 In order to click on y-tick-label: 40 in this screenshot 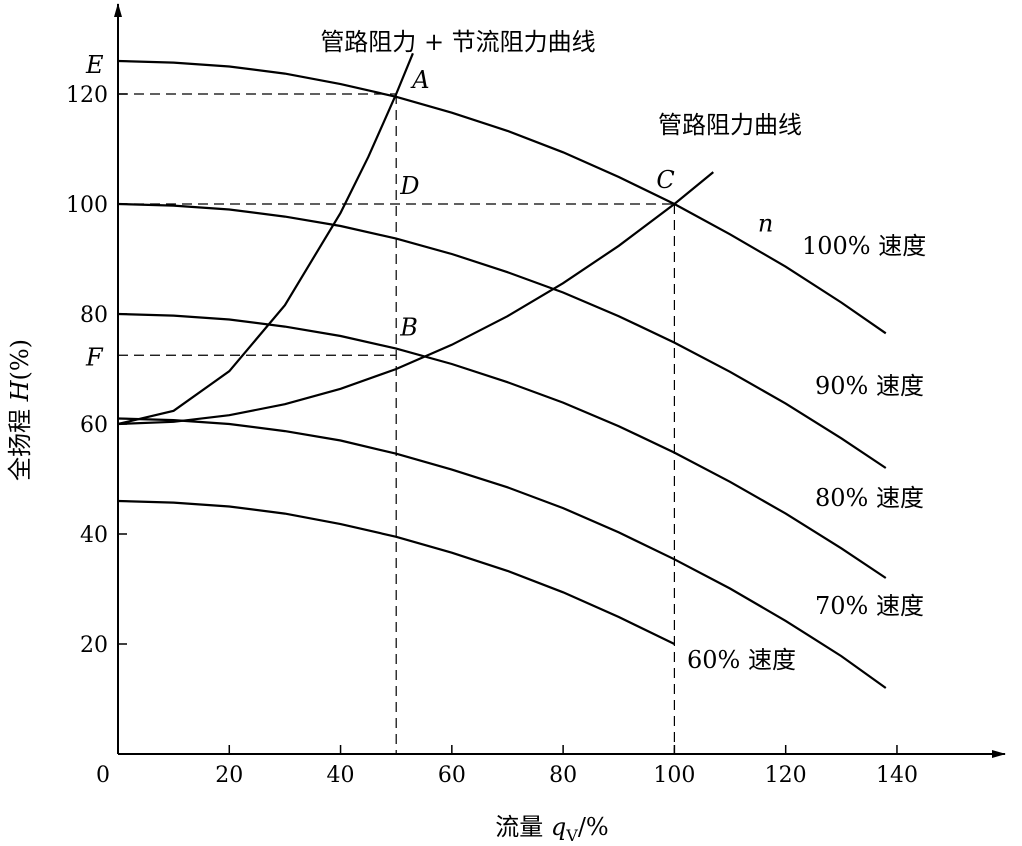, I will do `click(94, 535)`.